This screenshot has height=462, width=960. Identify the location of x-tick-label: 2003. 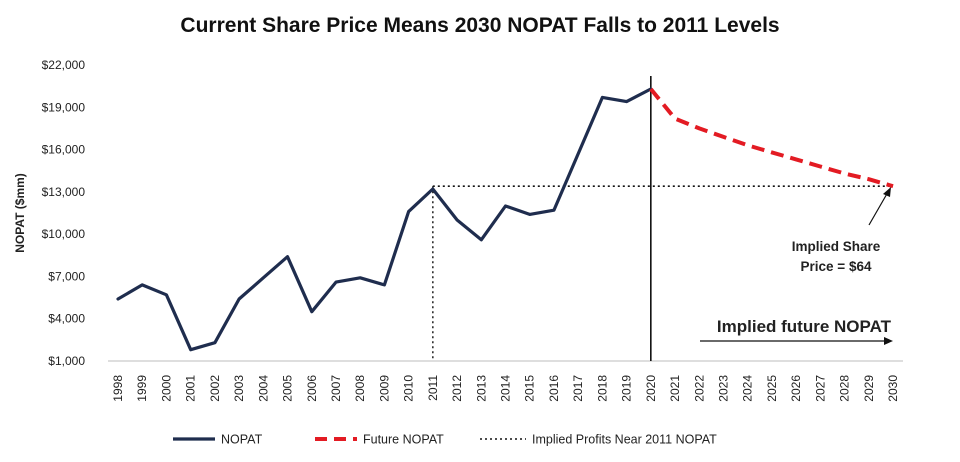
(239, 388).